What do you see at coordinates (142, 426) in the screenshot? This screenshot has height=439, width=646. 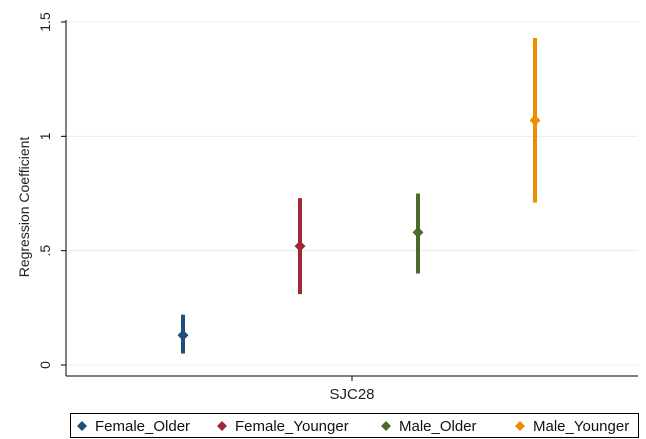 I see `legend-label: Female_Older` at bounding box center [142, 426].